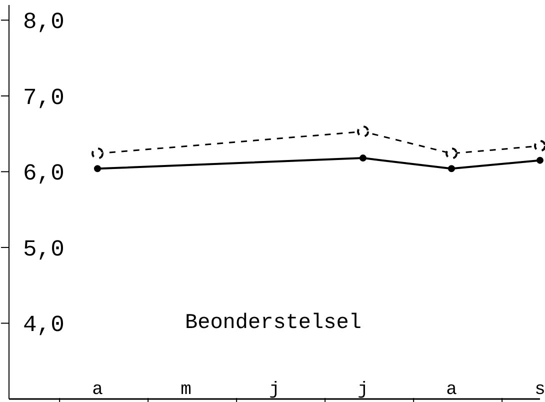 The width and height of the screenshot is (545, 402). Describe the element at coordinates (43, 22) in the screenshot. I see `y-tick-label: 8,0` at that location.